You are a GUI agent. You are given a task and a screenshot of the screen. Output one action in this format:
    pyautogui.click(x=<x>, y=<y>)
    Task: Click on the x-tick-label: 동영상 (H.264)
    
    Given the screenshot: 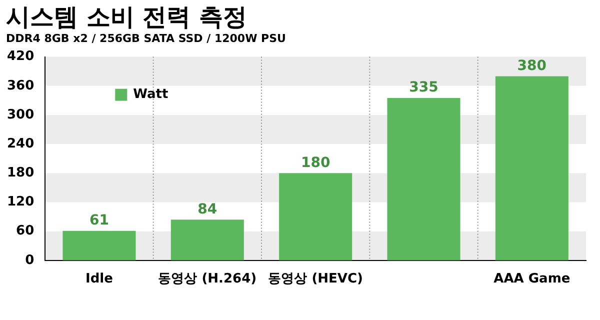 What is the action you would take?
    pyautogui.click(x=207, y=279)
    